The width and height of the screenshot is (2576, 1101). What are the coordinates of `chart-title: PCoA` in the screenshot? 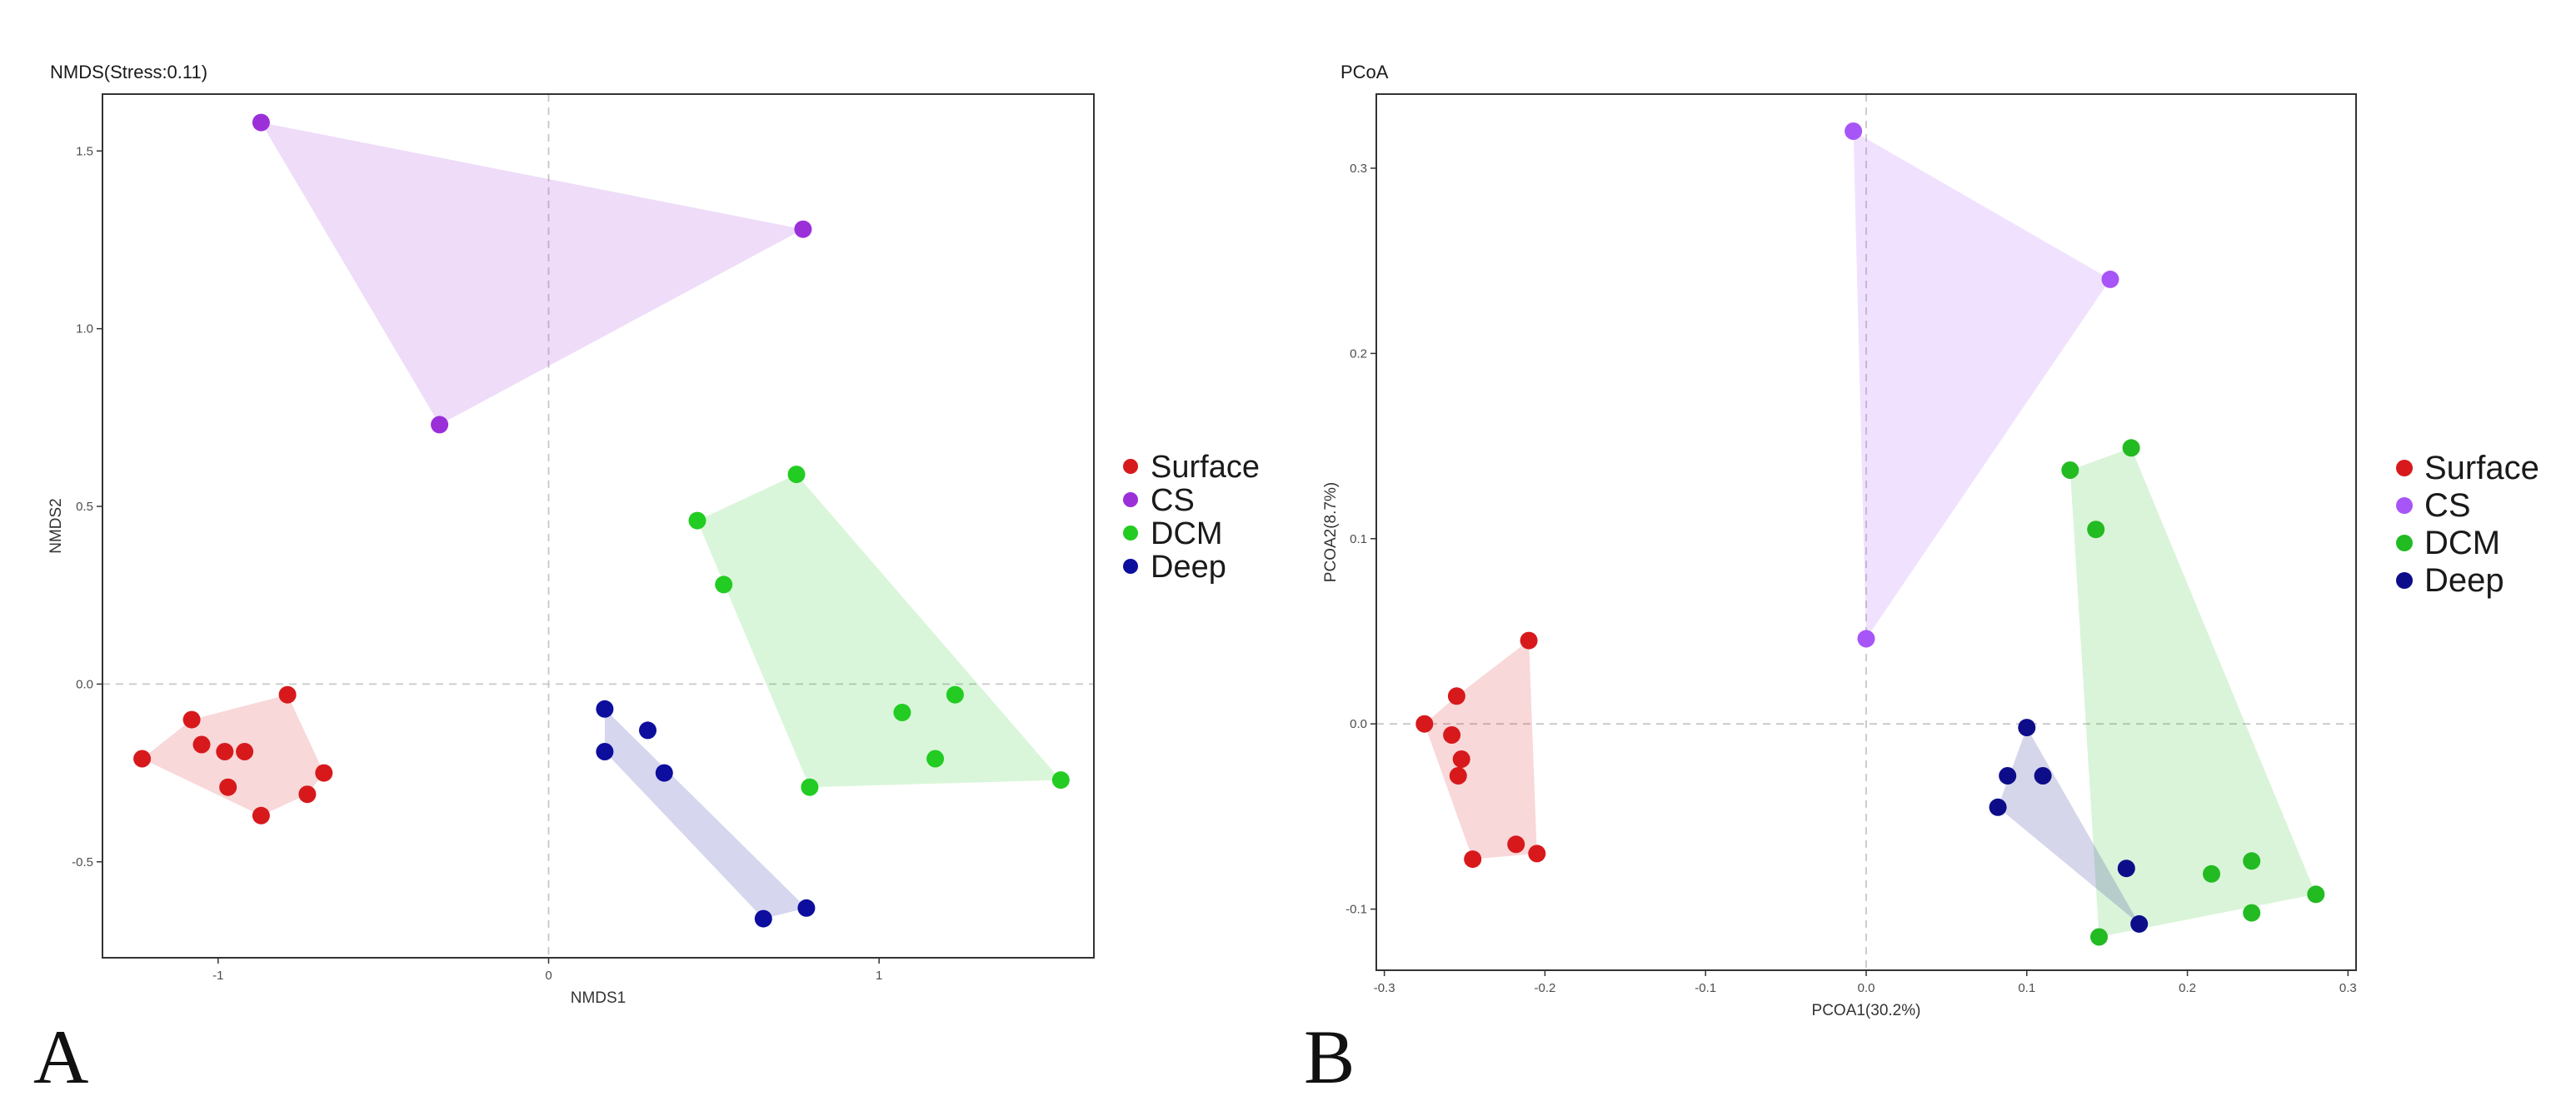 It's located at (1364, 72).